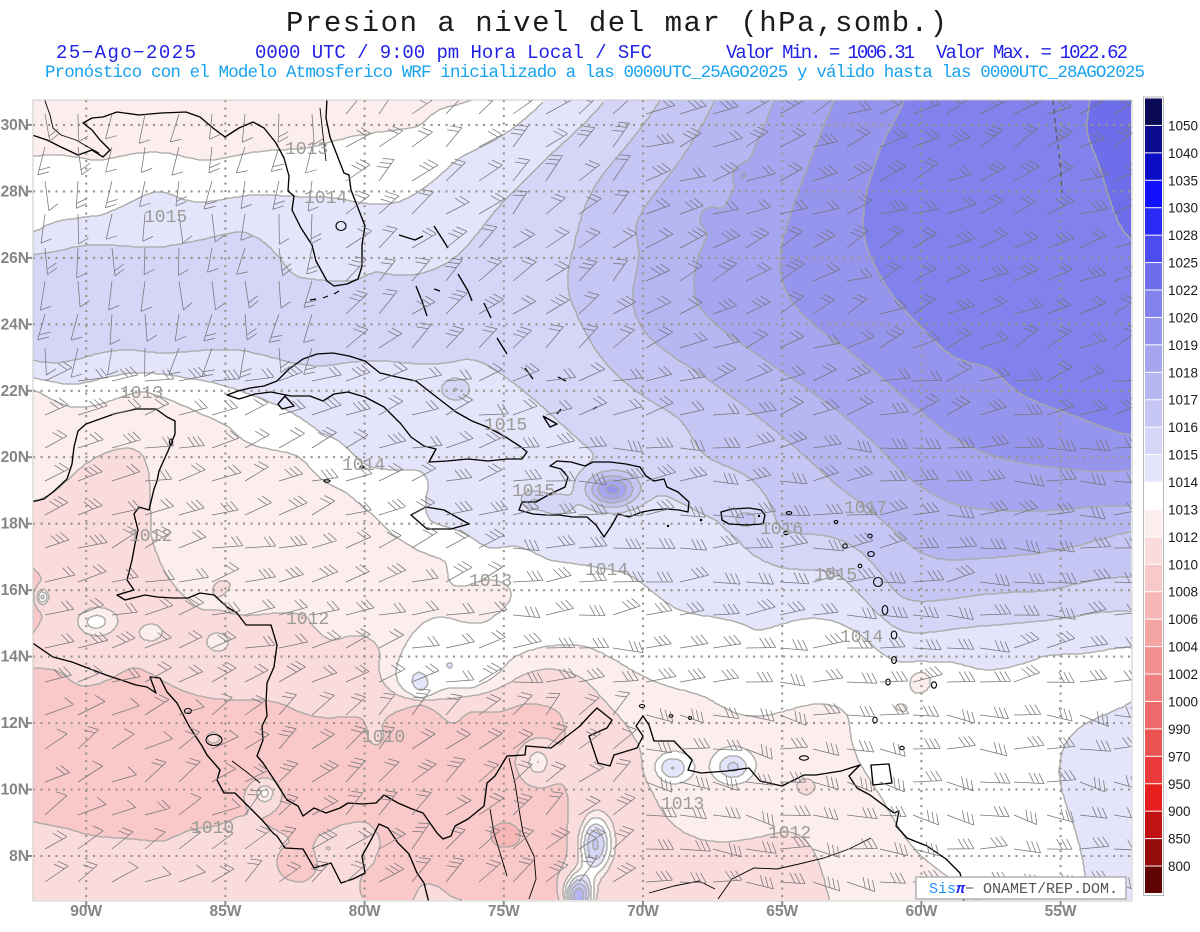 This screenshot has width=1200, height=932. What do you see at coordinates (921, 911) in the screenshot?
I see `svg-text: 60W` at bounding box center [921, 911].